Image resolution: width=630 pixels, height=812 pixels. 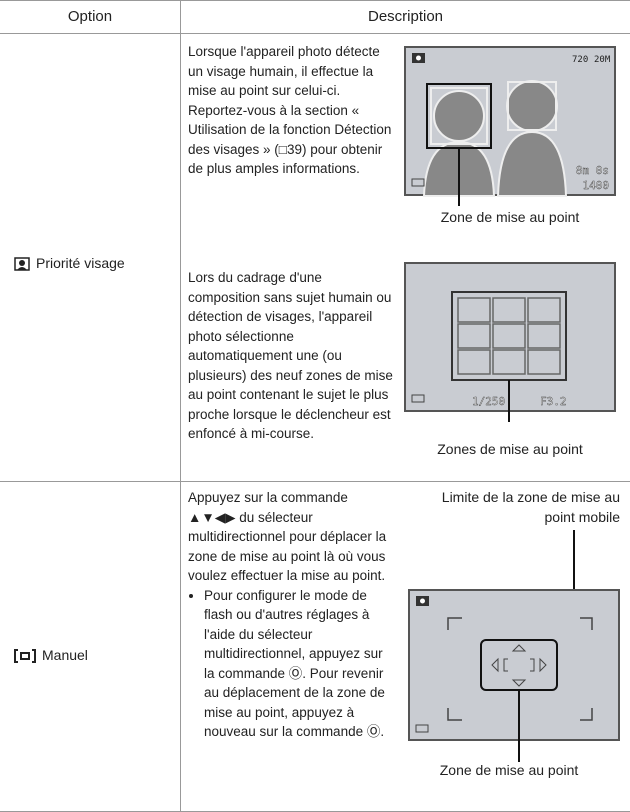 I want to click on camera-screen: 1/250 F3.2, so click(x=510, y=342).